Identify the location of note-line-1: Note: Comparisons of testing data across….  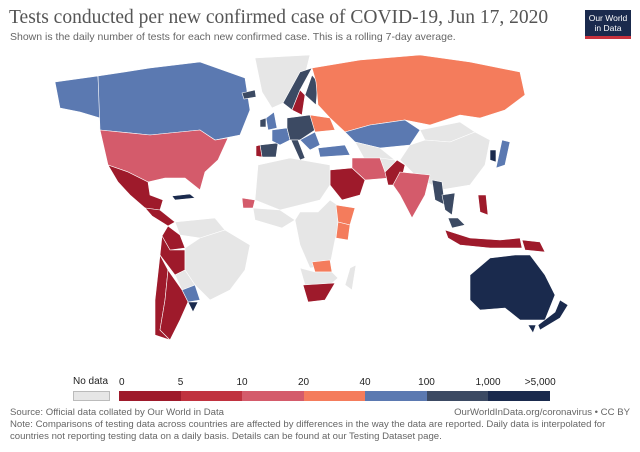
(308, 424).